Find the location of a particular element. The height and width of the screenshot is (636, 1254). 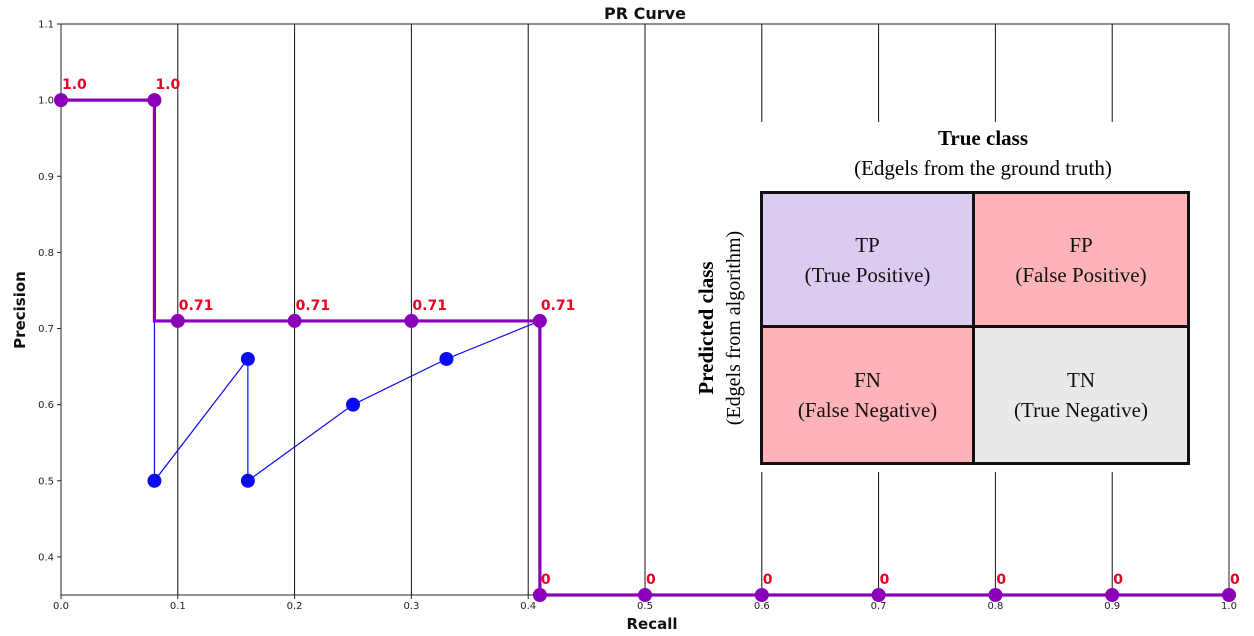

y-tick-label: 0.5 is located at coordinates (46, 481).